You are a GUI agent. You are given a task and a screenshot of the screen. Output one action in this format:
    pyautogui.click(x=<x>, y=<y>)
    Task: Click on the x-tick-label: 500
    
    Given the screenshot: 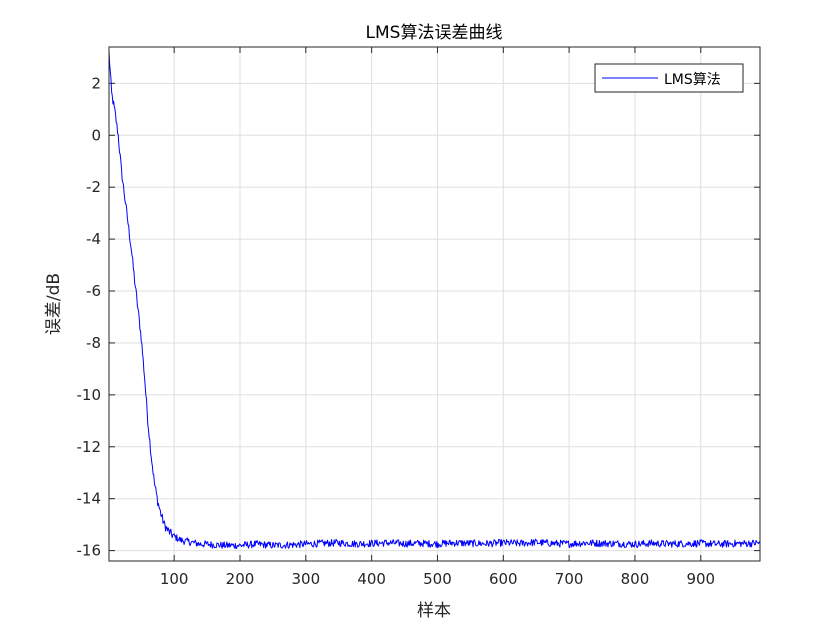 What is the action you would take?
    pyautogui.click(x=437, y=579)
    